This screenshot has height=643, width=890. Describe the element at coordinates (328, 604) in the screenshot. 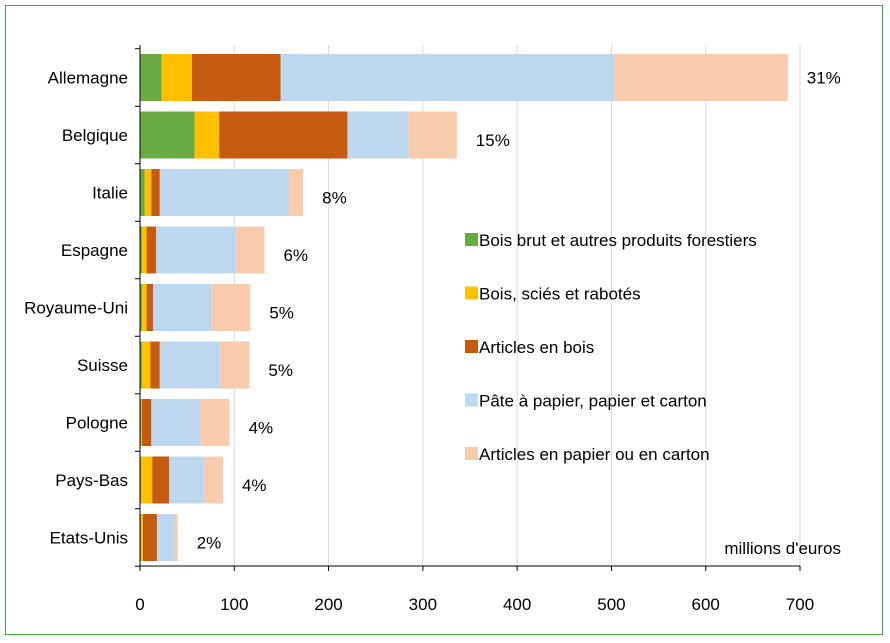

I see `x-tick-label: 200` at that location.